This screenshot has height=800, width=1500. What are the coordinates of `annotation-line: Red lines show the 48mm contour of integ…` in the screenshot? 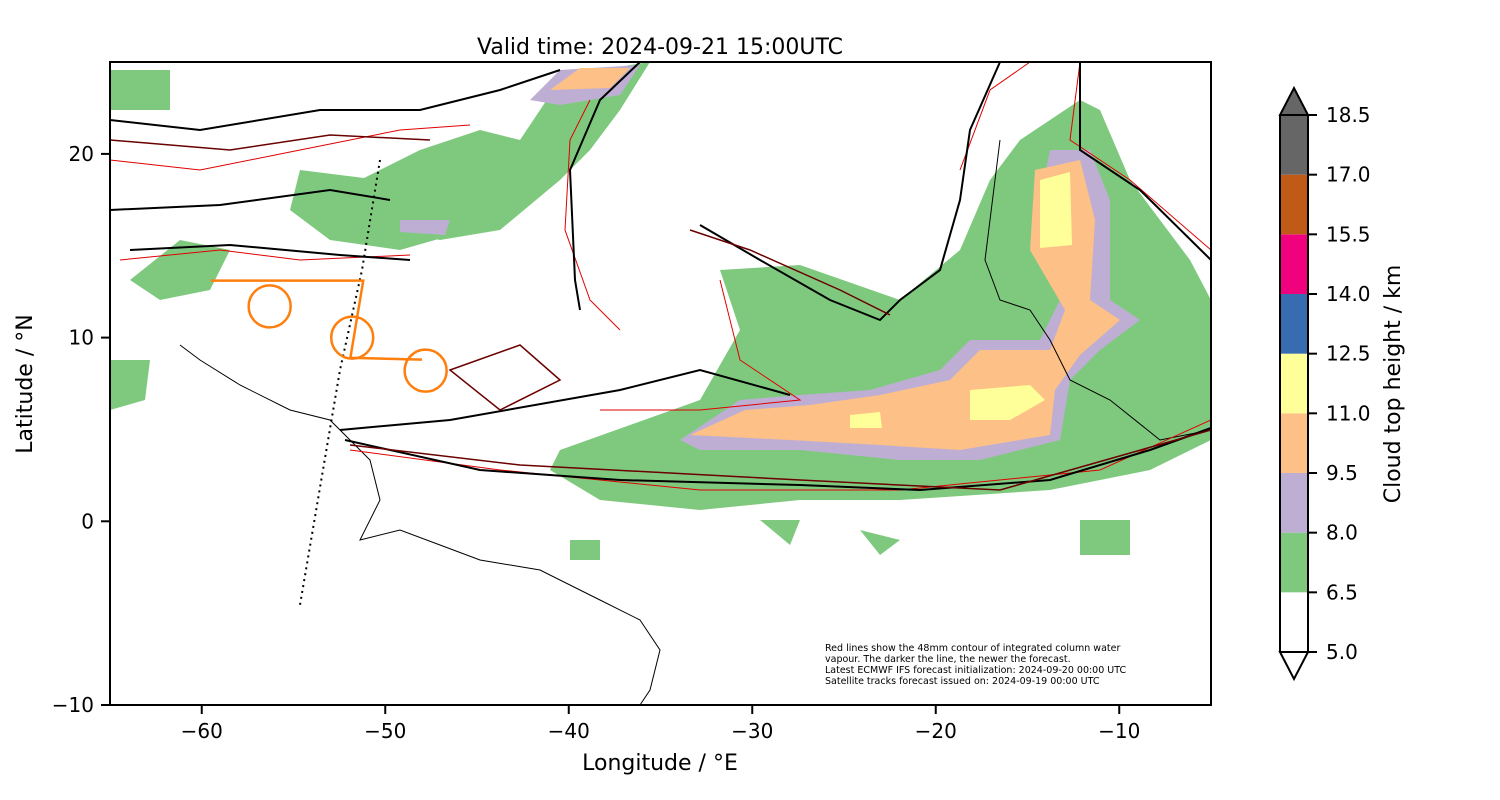 It's located at (972, 648).